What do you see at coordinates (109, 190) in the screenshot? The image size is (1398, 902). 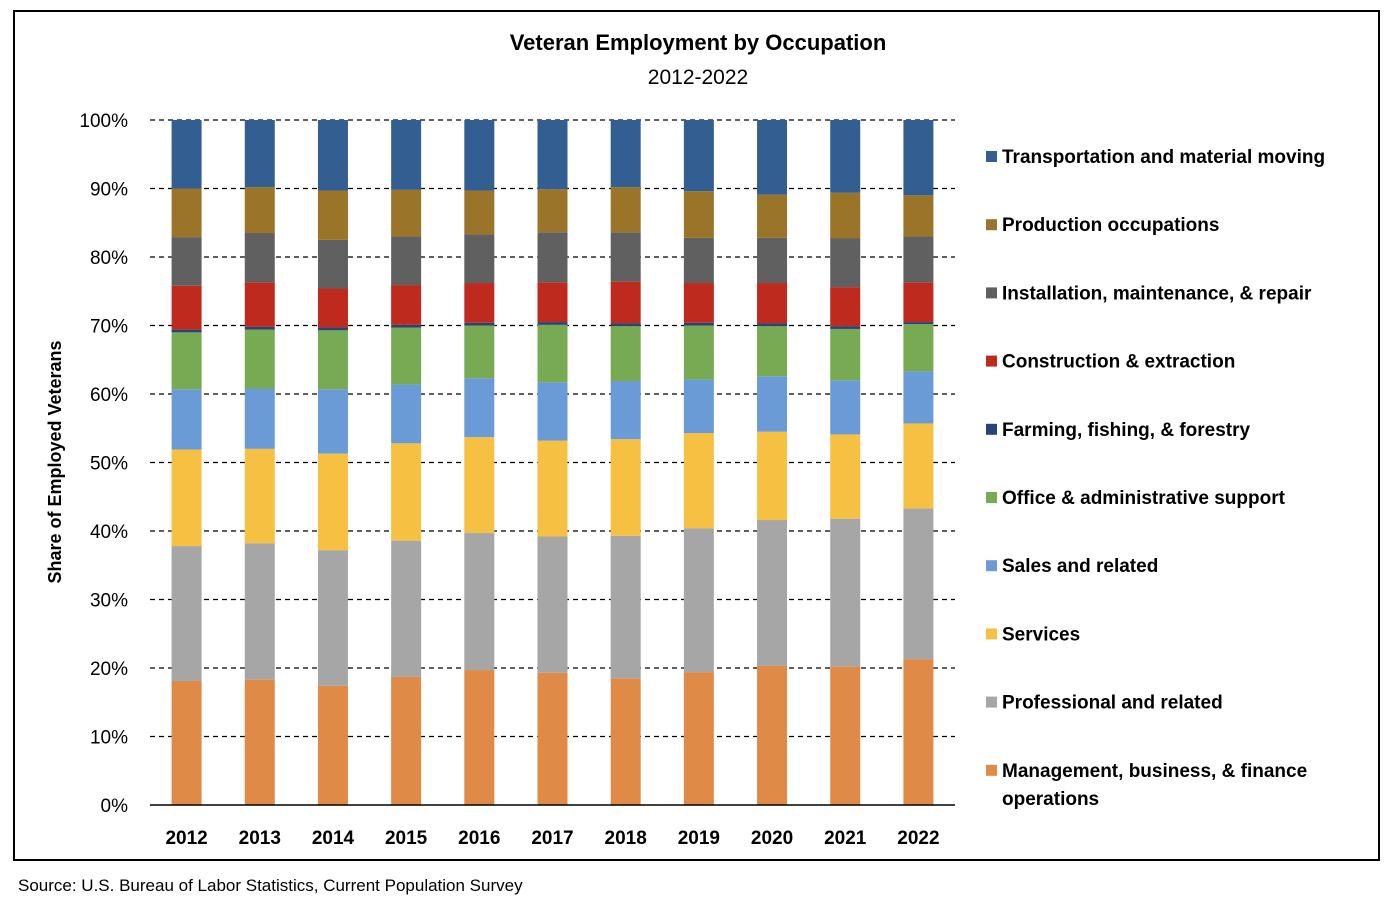 I see `y-tick-label: 90%` at bounding box center [109, 190].